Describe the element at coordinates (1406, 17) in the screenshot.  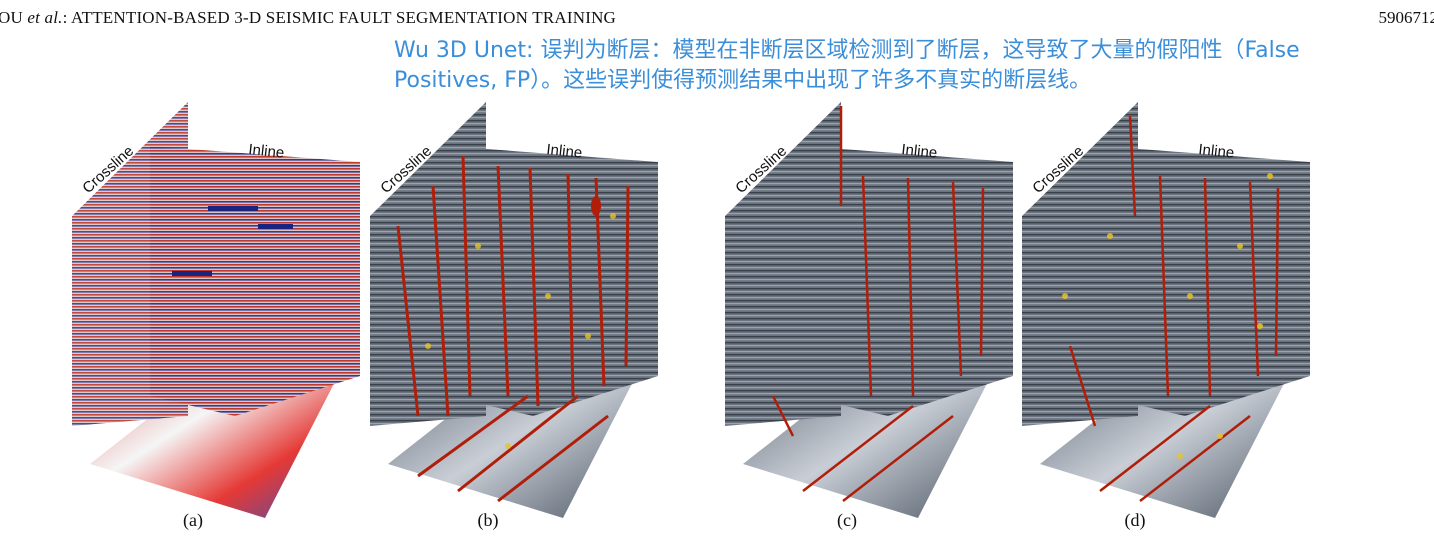
I see `page-number: 5906712` at that location.